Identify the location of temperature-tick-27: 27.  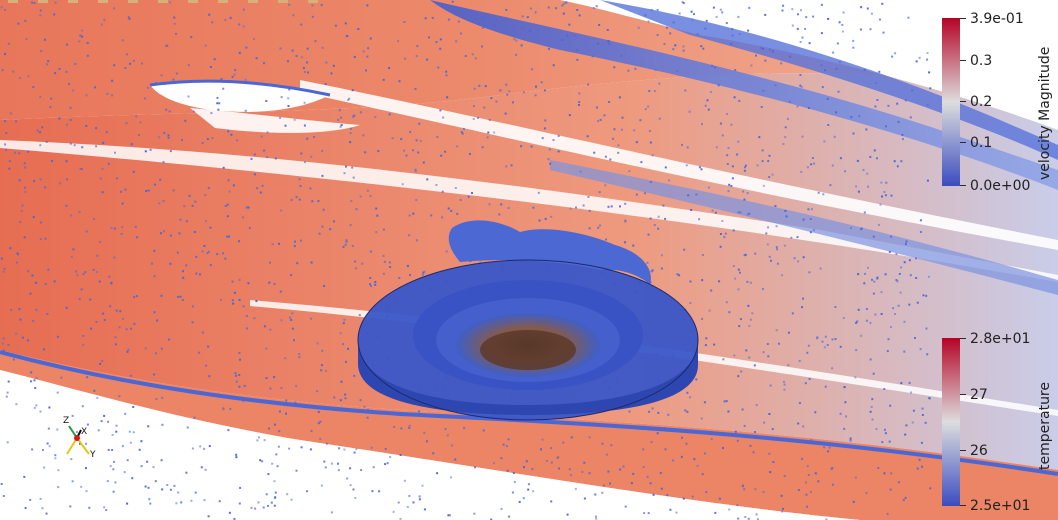
(979, 395).